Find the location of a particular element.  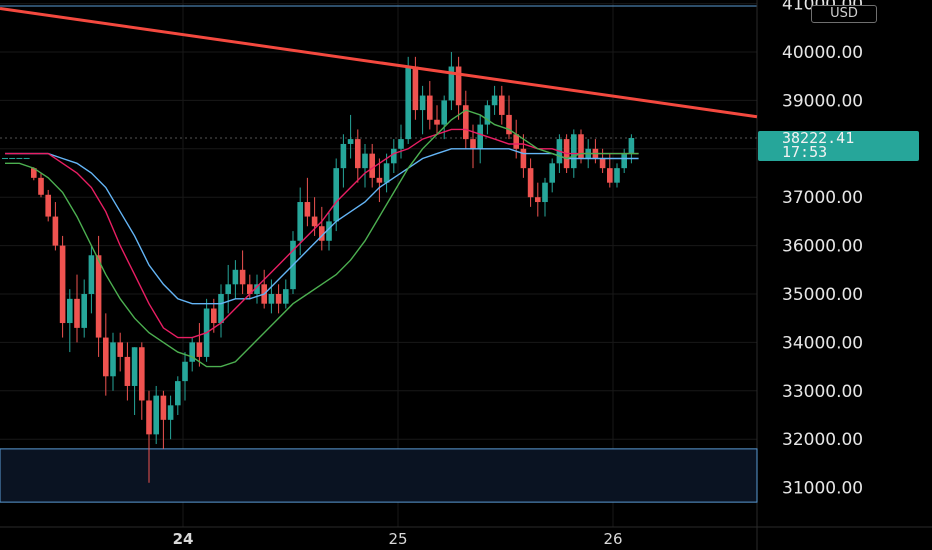

price-tick-label: 35000.00 is located at coordinates (822, 295).